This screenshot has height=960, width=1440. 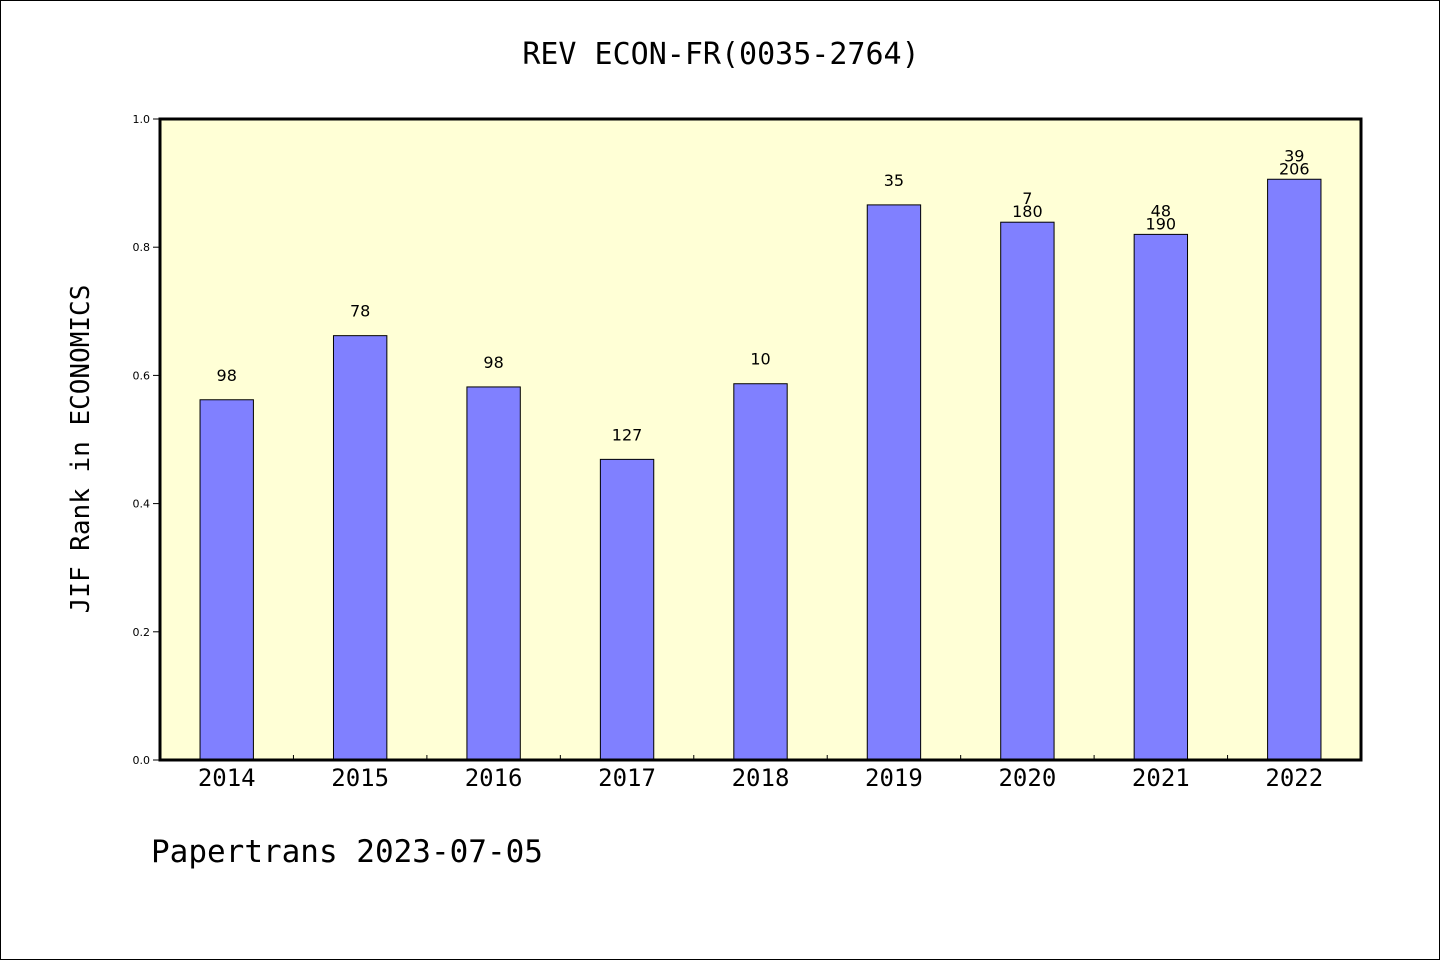 What do you see at coordinates (360, 311) in the screenshot?
I see `data-label: 78` at bounding box center [360, 311].